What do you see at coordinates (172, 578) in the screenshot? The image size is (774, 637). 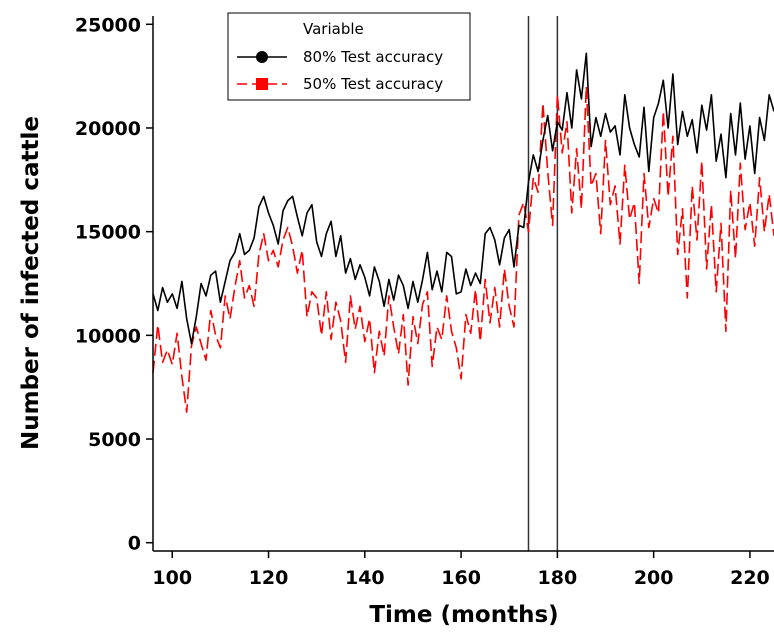 I see `x-tick-label-100: 100` at bounding box center [172, 578].